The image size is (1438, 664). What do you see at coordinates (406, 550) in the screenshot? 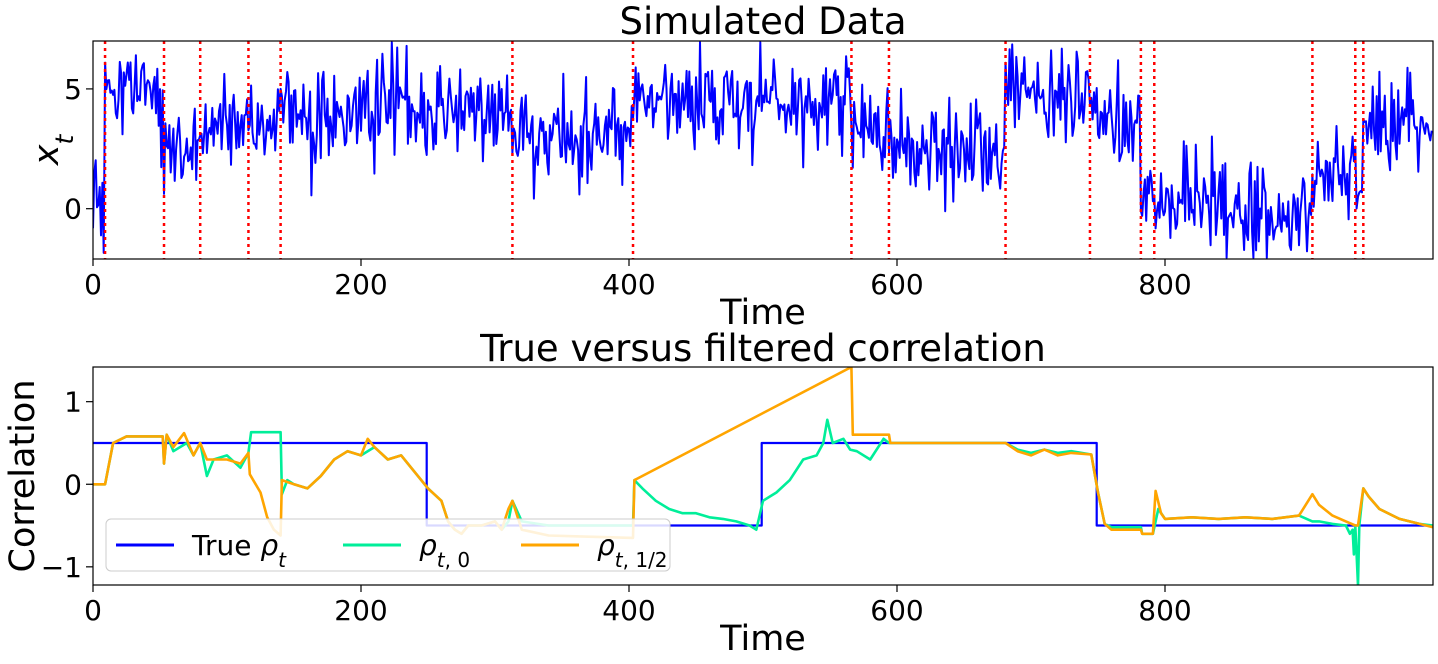
I see `legend-entry-rho0: ρt, 0` at bounding box center [406, 550].